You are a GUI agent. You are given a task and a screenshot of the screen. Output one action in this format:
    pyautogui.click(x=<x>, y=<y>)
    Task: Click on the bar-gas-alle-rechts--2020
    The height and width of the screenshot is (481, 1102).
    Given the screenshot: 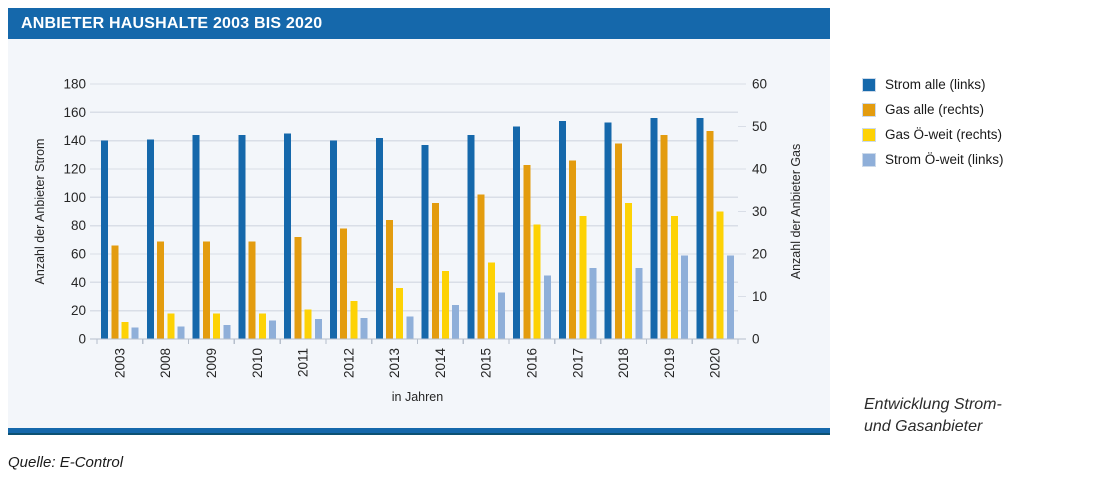 What is the action you would take?
    pyautogui.click(x=710, y=234)
    